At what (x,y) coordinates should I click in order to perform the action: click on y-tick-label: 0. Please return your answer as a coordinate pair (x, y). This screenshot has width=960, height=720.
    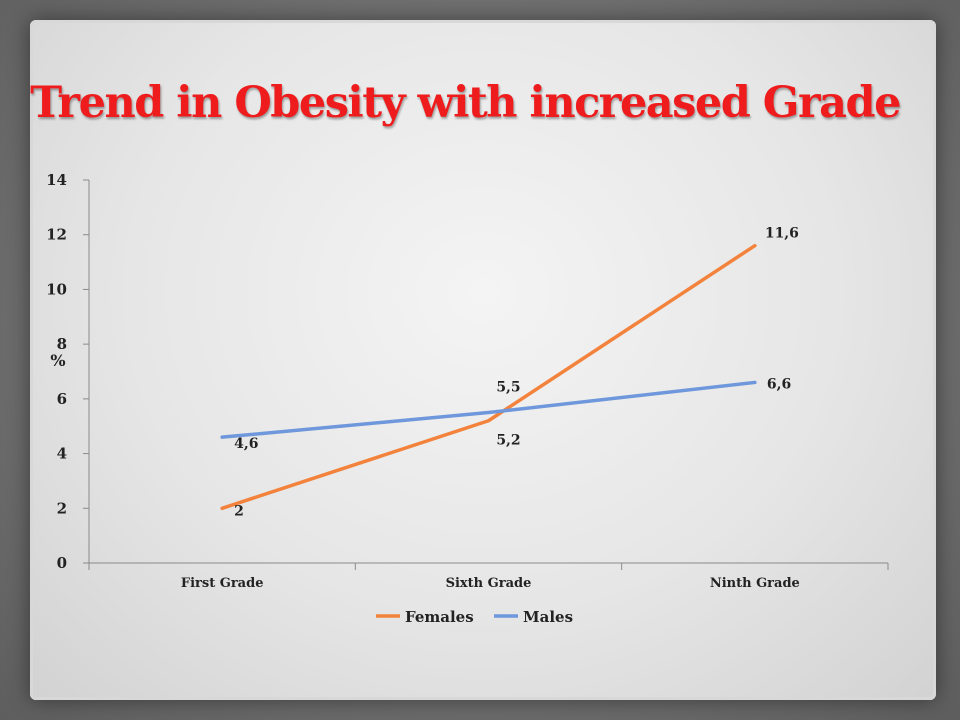
    Looking at the image, I should click on (62, 563).